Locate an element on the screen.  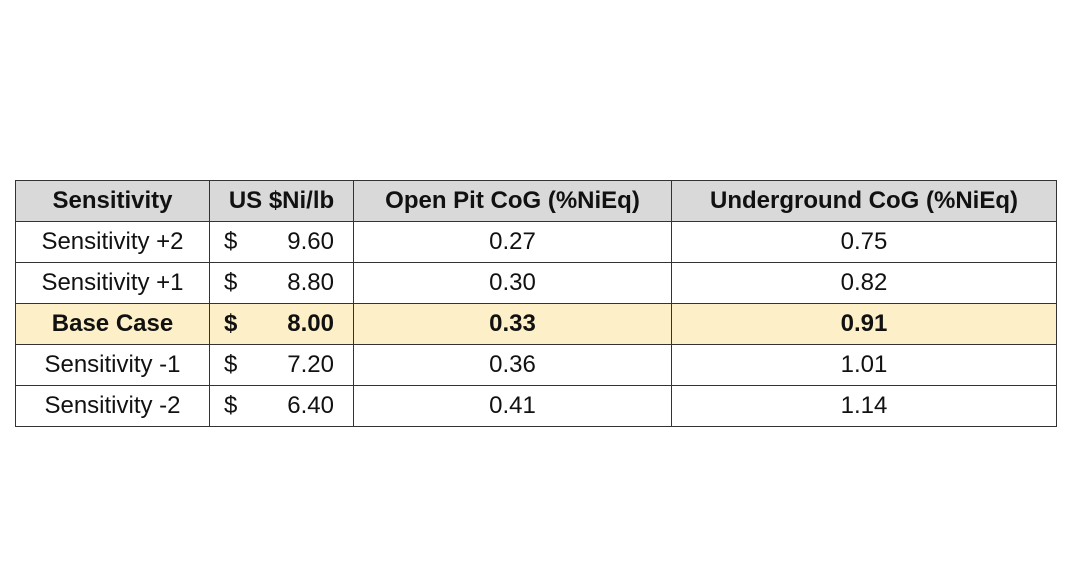
header-cell: Sensitivity is located at coordinates (112, 201).